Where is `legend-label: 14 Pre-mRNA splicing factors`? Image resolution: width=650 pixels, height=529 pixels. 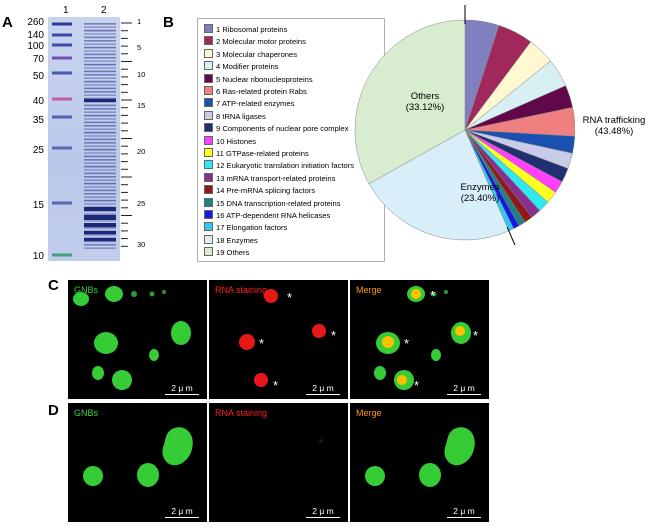 legend-label: 14 Pre-mRNA splicing factors is located at coordinates (266, 191).